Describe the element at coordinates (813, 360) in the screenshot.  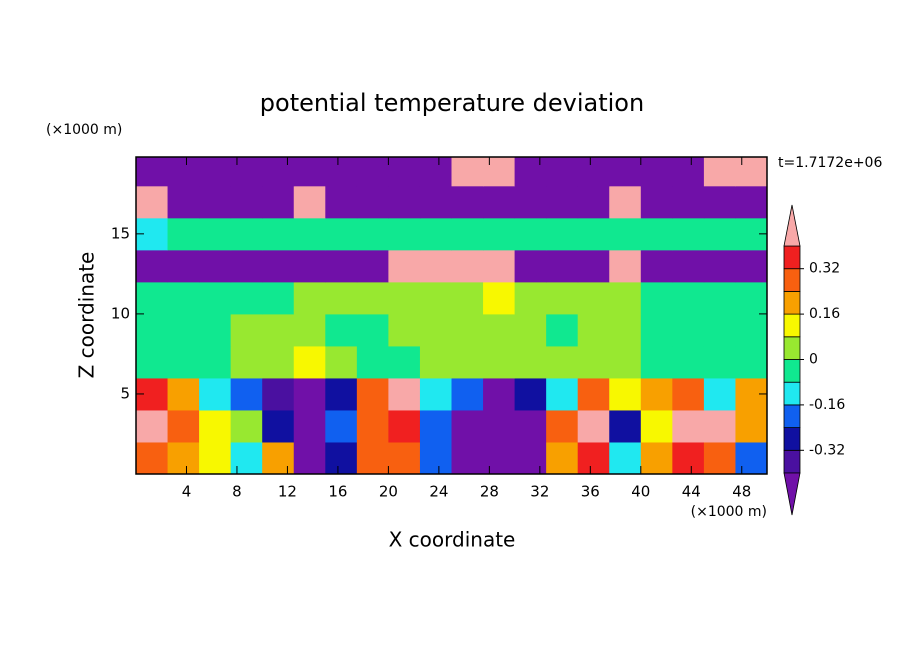
I see `colorbar-tick-label: 0` at that location.